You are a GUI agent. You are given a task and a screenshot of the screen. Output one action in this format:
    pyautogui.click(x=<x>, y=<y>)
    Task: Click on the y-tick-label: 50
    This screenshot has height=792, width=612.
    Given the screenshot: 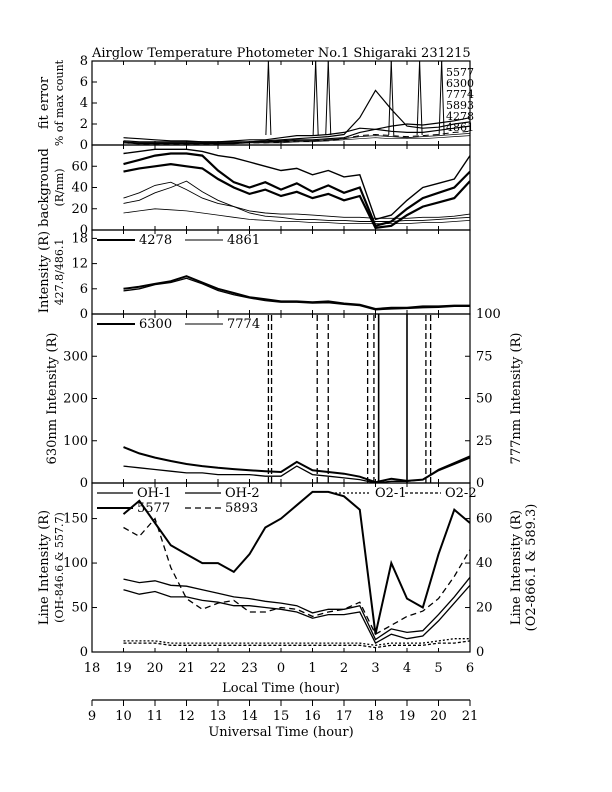 What is the action you would take?
    pyautogui.click(x=79, y=608)
    